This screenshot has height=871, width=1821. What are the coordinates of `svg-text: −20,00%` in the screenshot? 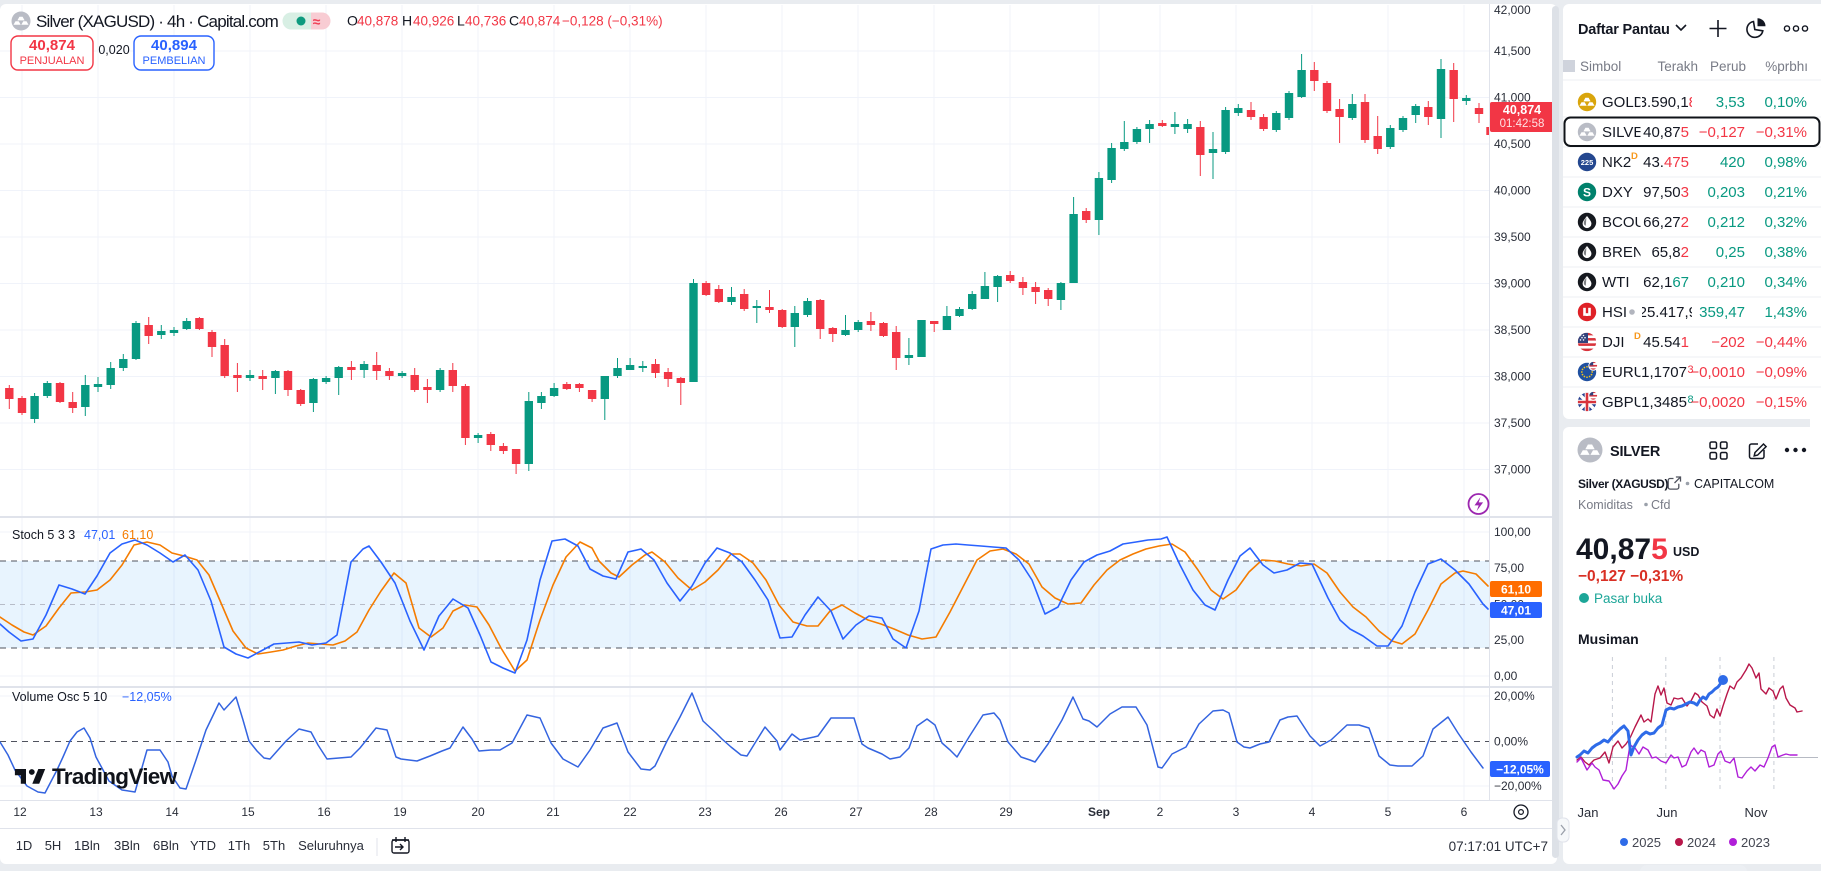 It's located at (1518, 786).